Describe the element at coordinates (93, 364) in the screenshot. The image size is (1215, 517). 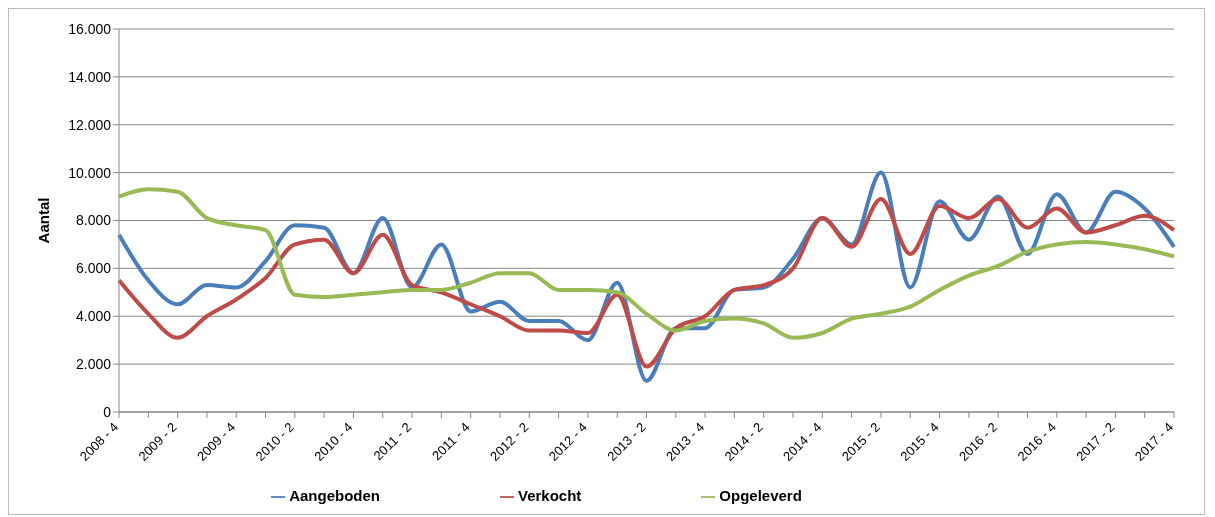
I see `y-tick-label: 2.000` at that location.